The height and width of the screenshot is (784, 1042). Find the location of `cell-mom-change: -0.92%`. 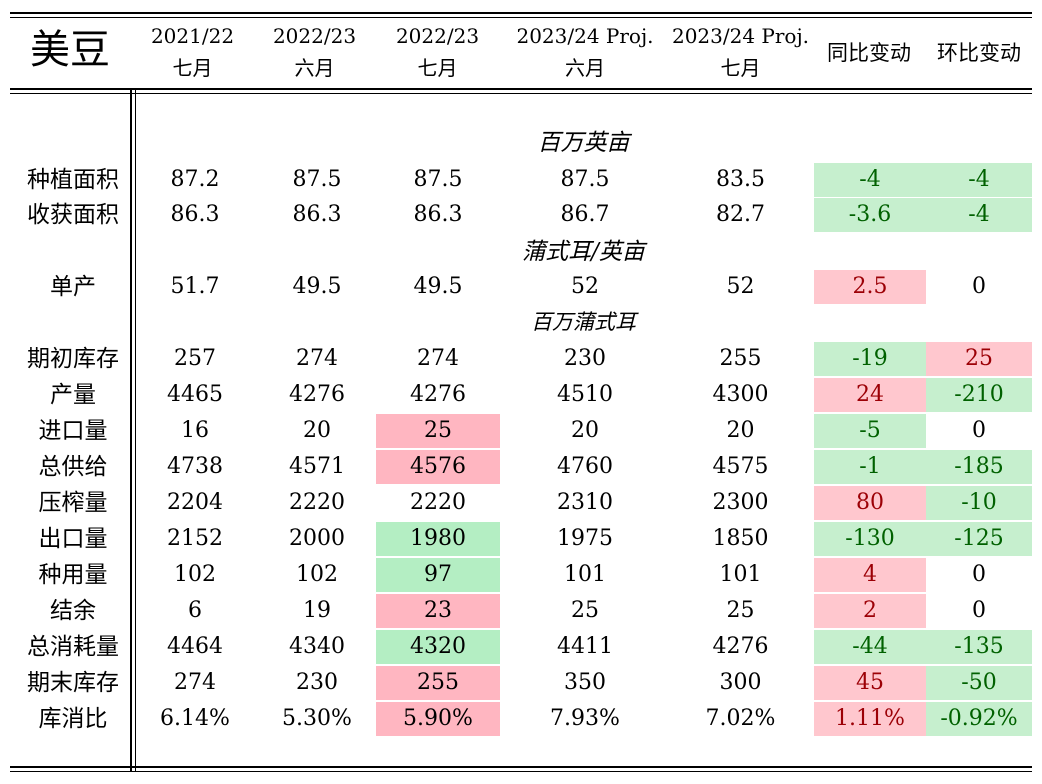

cell-mom-change: -0.92% is located at coordinates (979, 719).